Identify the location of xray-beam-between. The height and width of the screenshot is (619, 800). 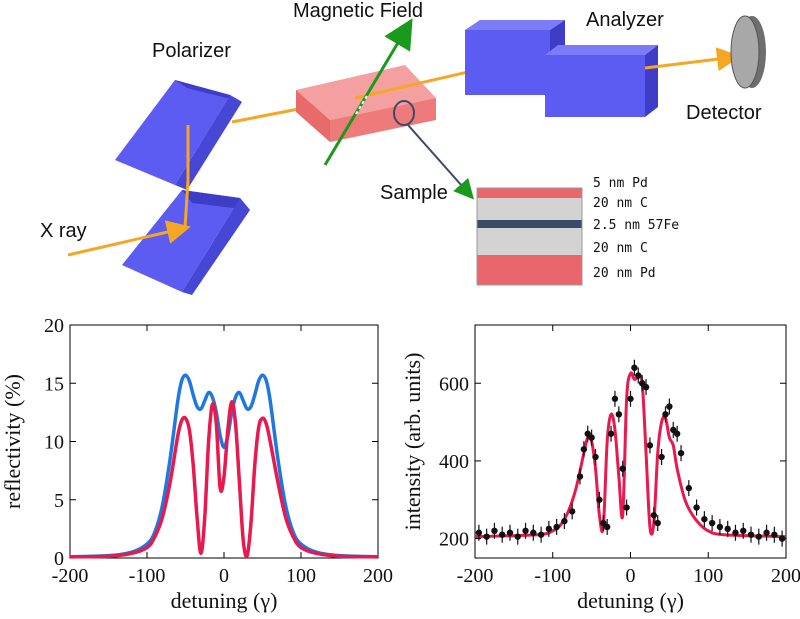
(186, 204).